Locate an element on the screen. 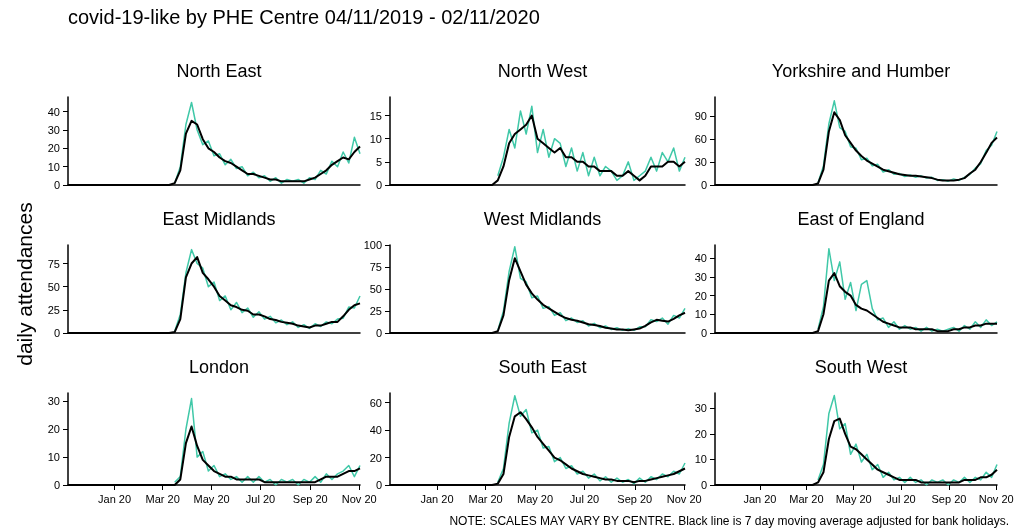 The image size is (1017, 531). text: covid-19-like by PHE Centre 04/11/2019 - 02/11/2020 is located at coordinates (304, 17).